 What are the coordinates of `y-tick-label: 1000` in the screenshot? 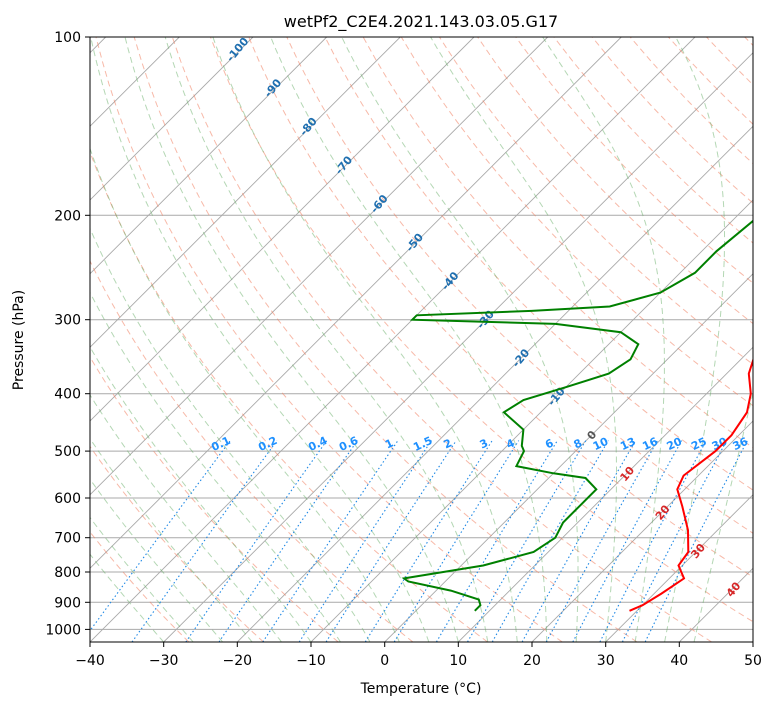 It's located at (63, 630).